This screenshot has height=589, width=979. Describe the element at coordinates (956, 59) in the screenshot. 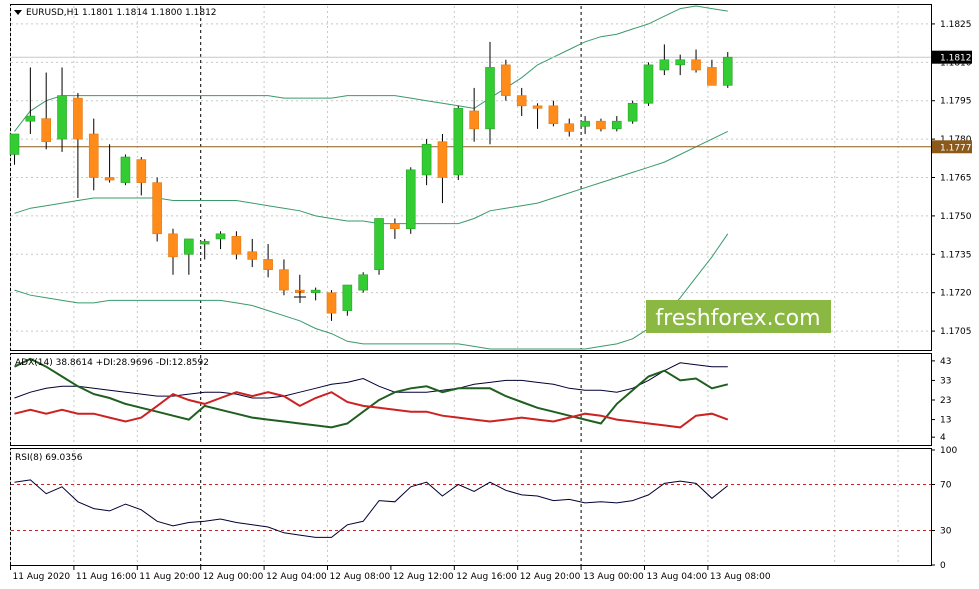

I see `current-price-label: 1.1812` at that location.